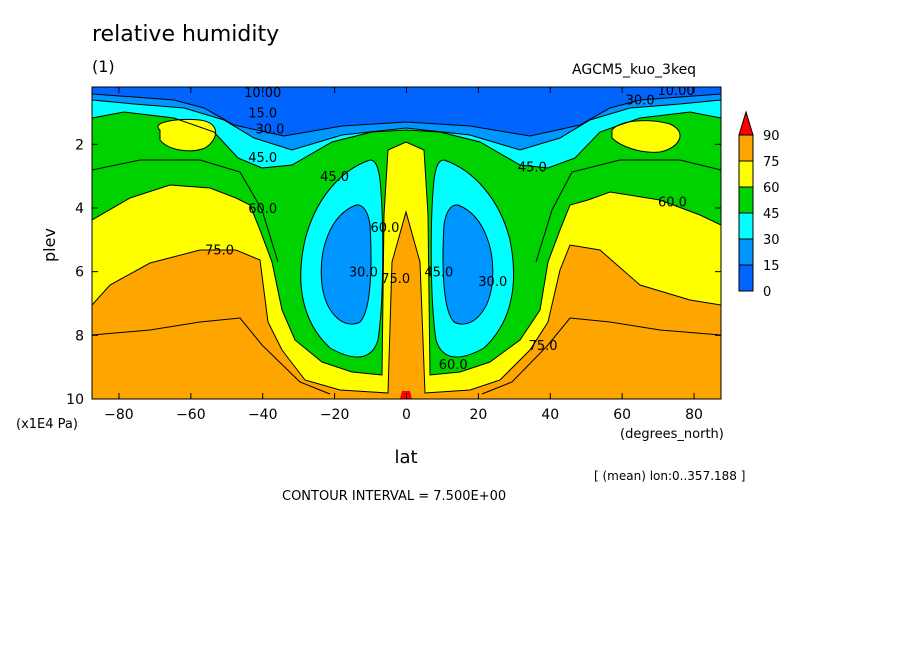 This screenshot has width=904, height=654. I want to click on contour-interval: CONTOUR INTERVAL = 7.500E+00, so click(394, 496).